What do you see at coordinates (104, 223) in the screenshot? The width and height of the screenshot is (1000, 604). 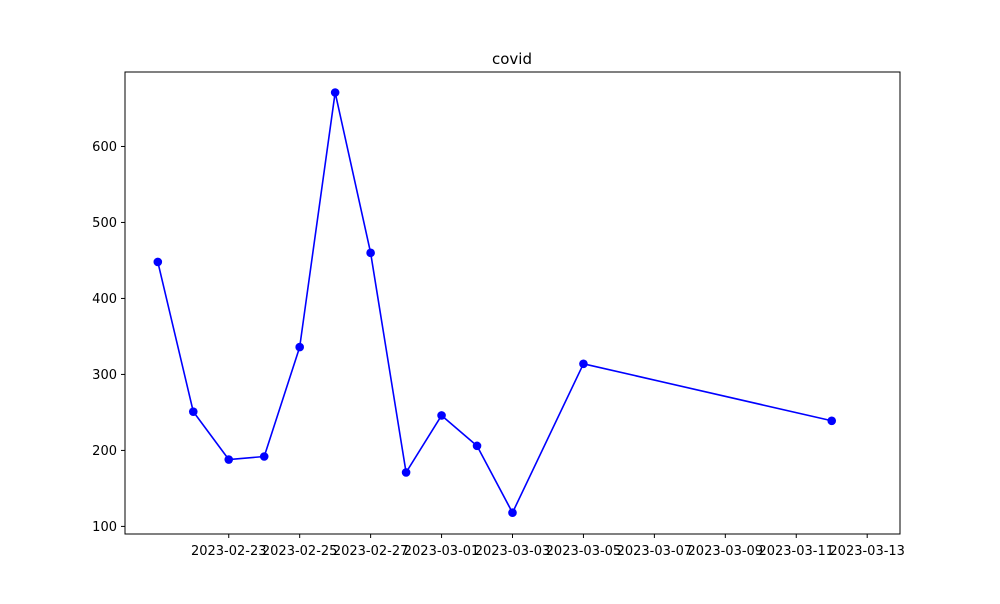 I see `y-tick-label: 500` at bounding box center [104, 223].